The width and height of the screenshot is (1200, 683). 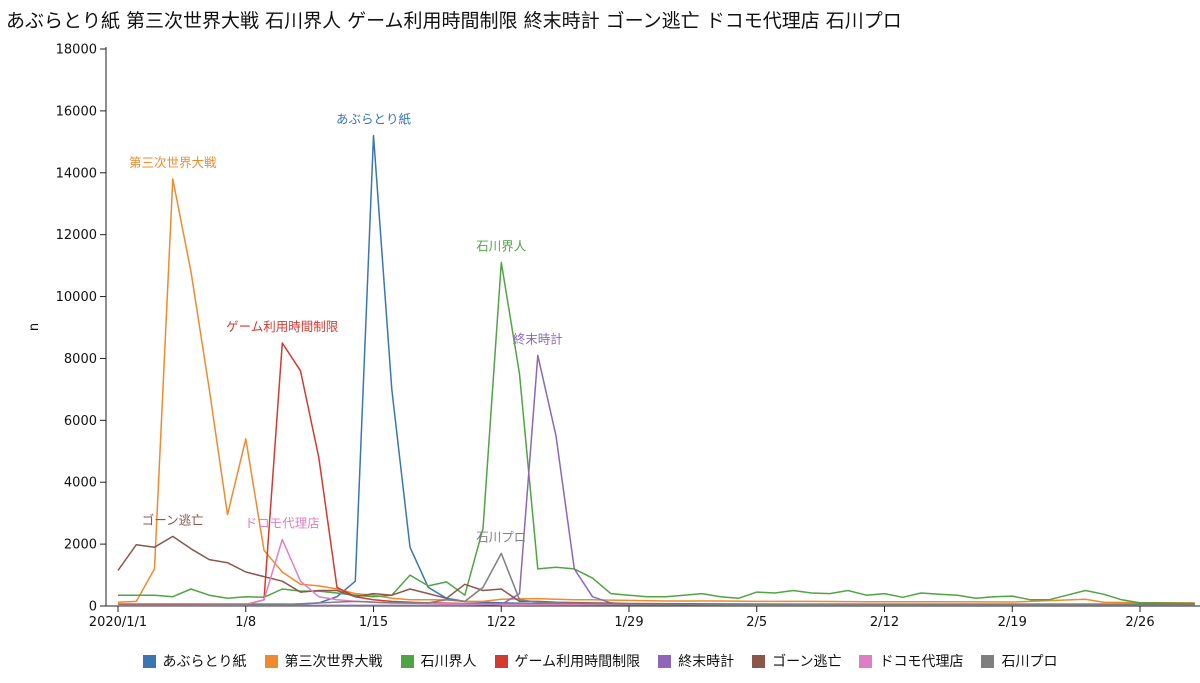 What do you see at coordinates (373, 622) in the screenshot?
I see `x-tick-label: 1/15` at bounding box center [373, 622].